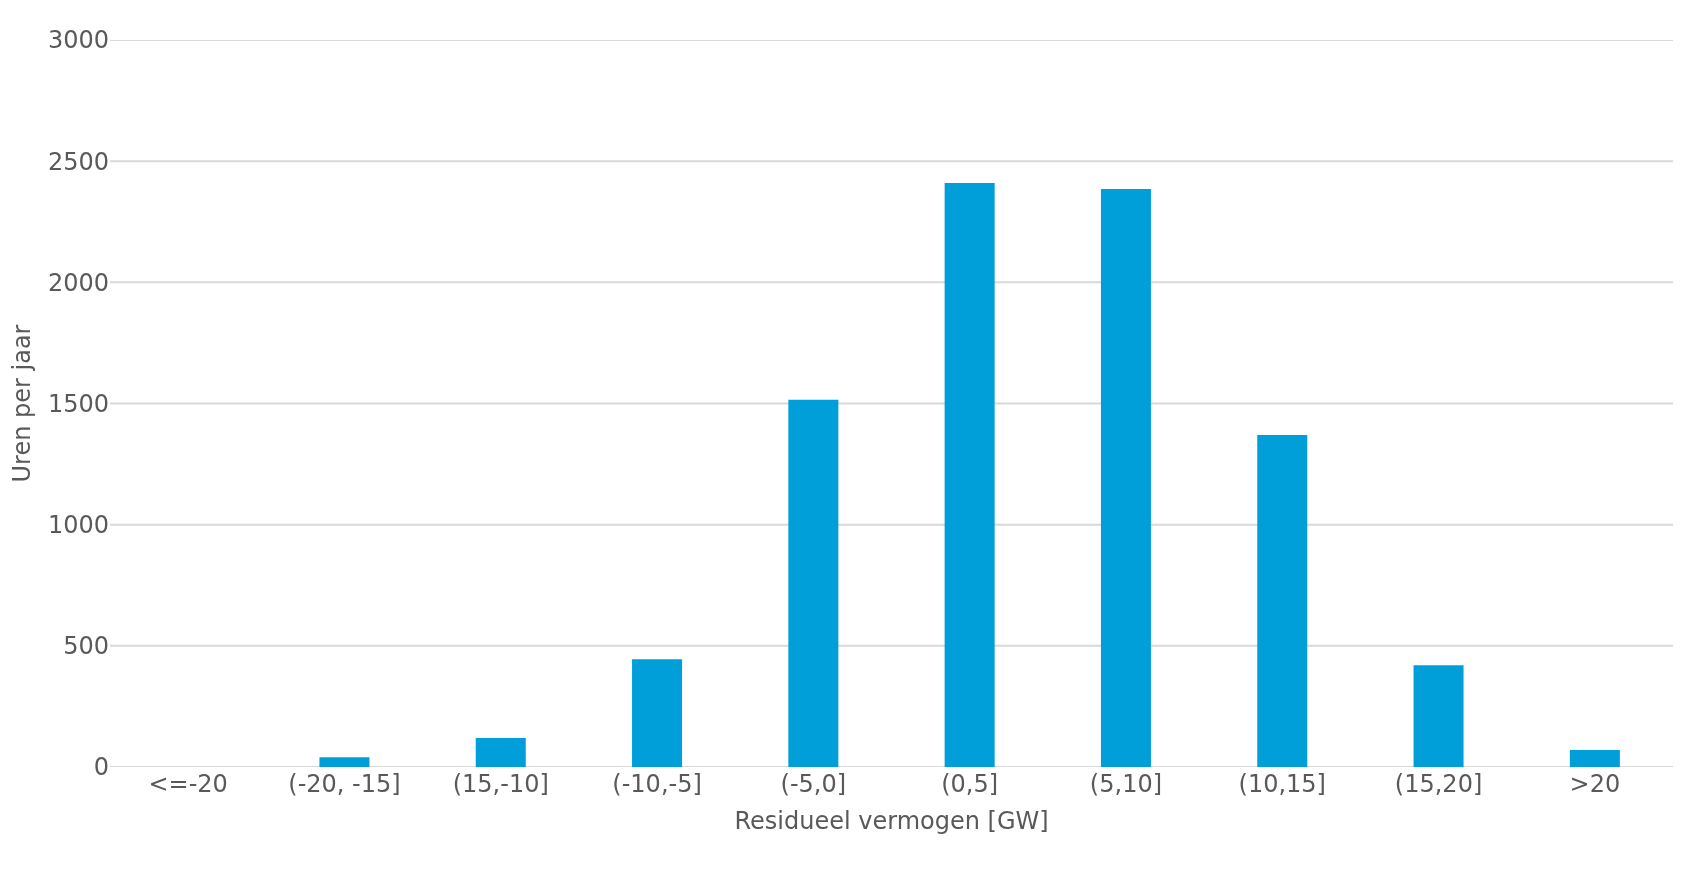 The image size is (1693, 887). What do you see at coordinates (1438, 784) in the screenshot?
I see `x-tick-label: (15,20]` at bounding box center [1438, 784].